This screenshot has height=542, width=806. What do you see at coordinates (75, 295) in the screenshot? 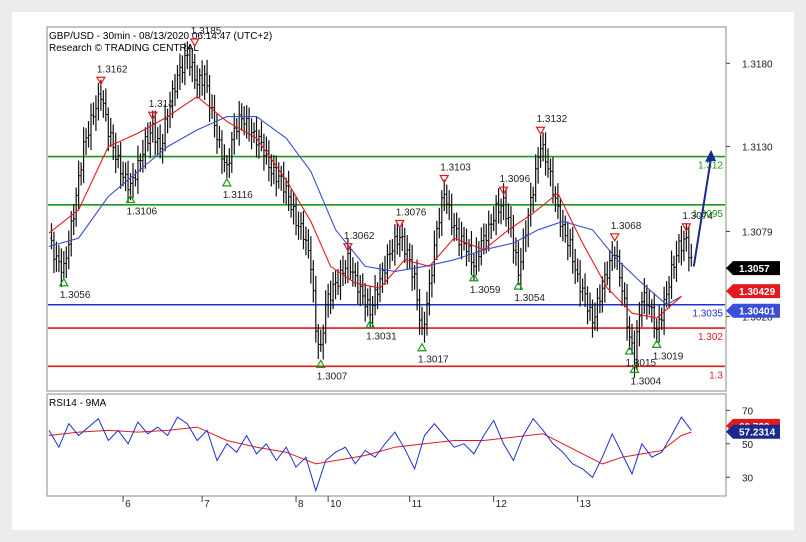
I see `low-label-0: 1.3056` at bounding box center [75, 295].